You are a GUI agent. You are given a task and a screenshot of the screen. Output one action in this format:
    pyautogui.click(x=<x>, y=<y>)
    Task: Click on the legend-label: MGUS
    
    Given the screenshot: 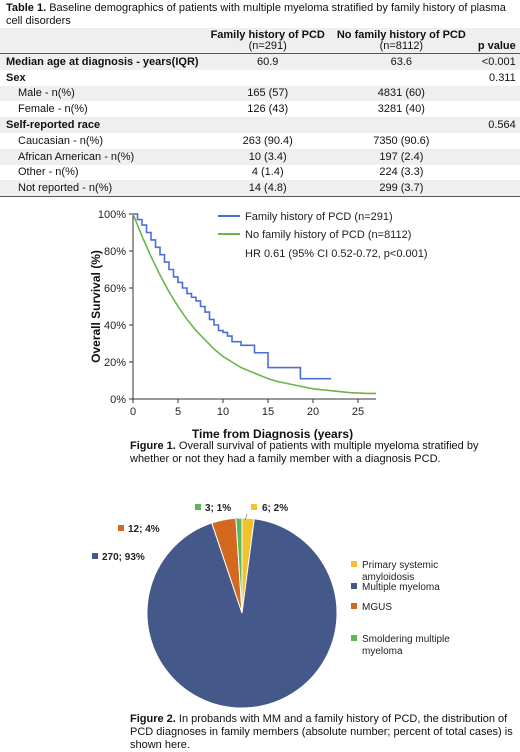 What is the action you would take?
    pyautogui.click(x=377, y=607)
    